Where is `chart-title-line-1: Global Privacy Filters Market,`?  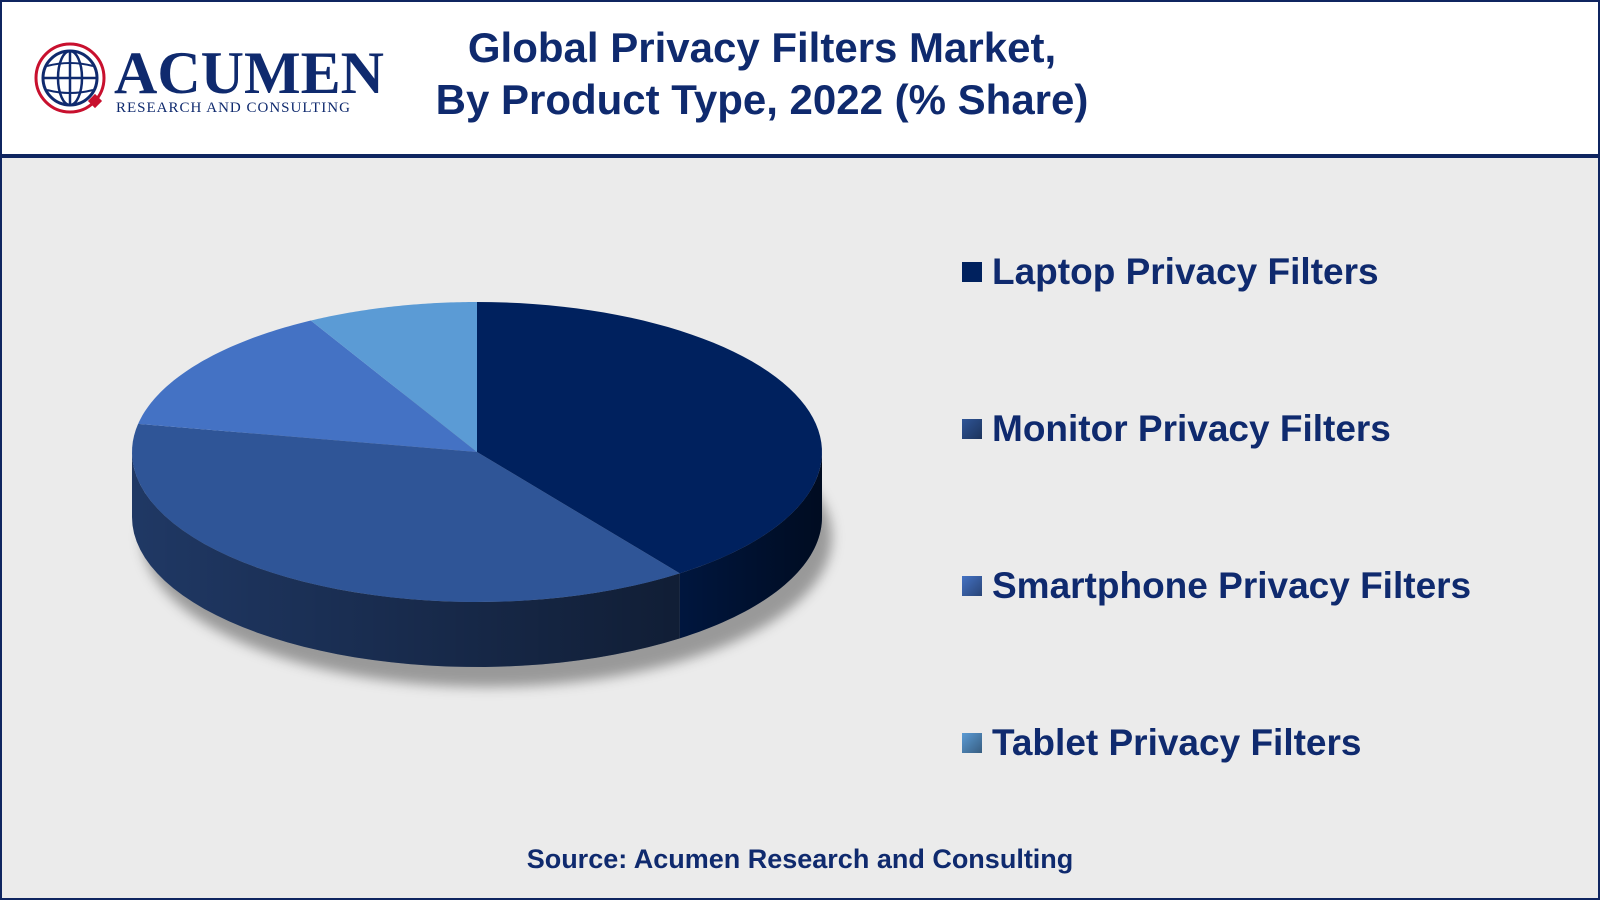 chart-title-line-1: Global Privacy Filters Market, is located at coordinates (762, 47).